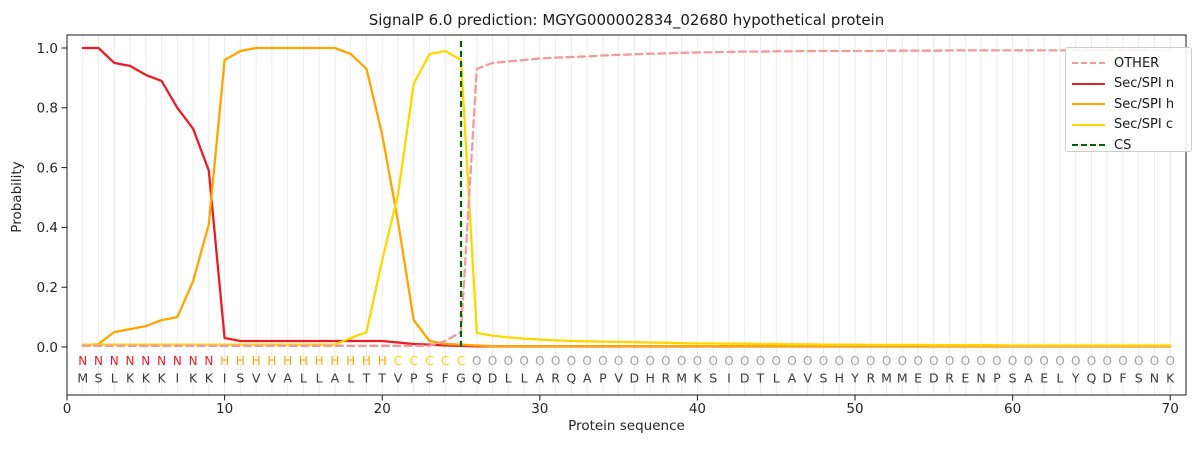  What do you see at coordinates (918, 378) in the screenshot?
I see `svg-text: E` at bounding box center [918, 378].